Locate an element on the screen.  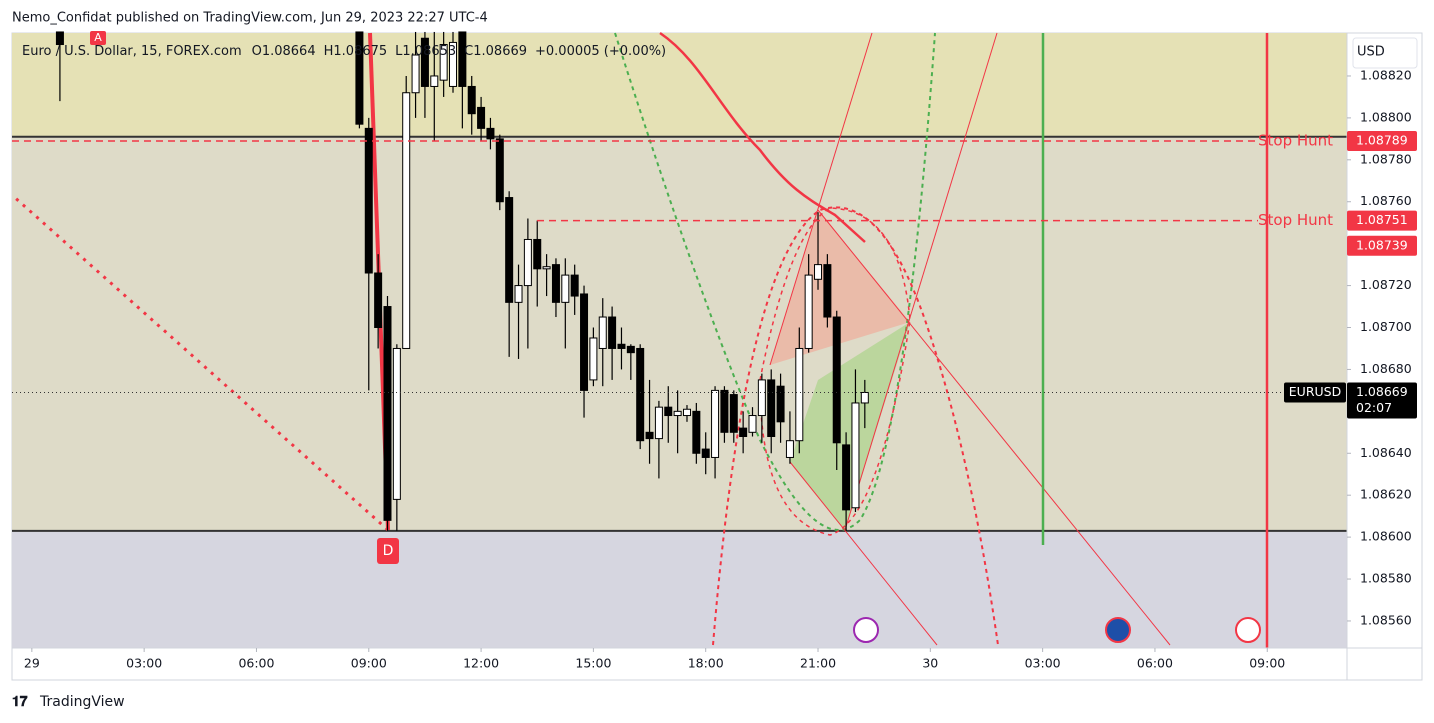
x-tick-label: 15:00 is located at coordinates (593, 663).